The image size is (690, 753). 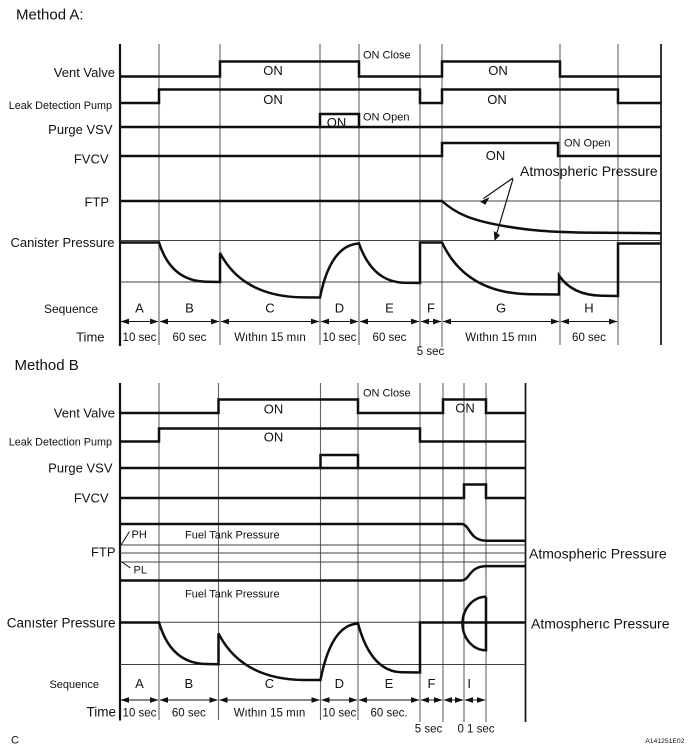 I want to click on svg-text: PL, so click(x=140, y=571).